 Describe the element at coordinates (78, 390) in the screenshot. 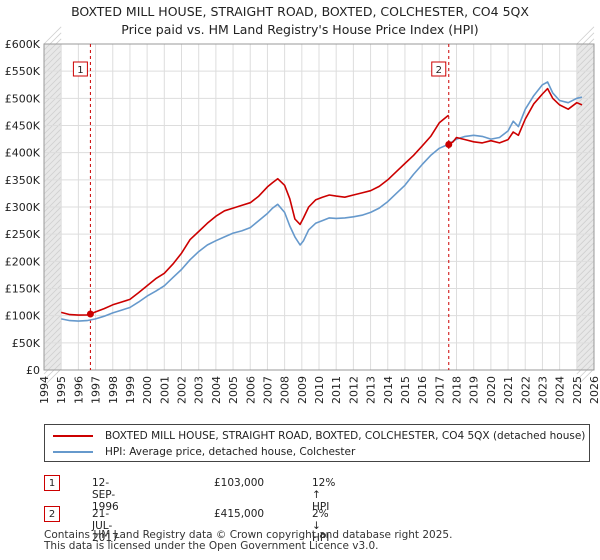

I see `x-tick-label: 1996` at that location.